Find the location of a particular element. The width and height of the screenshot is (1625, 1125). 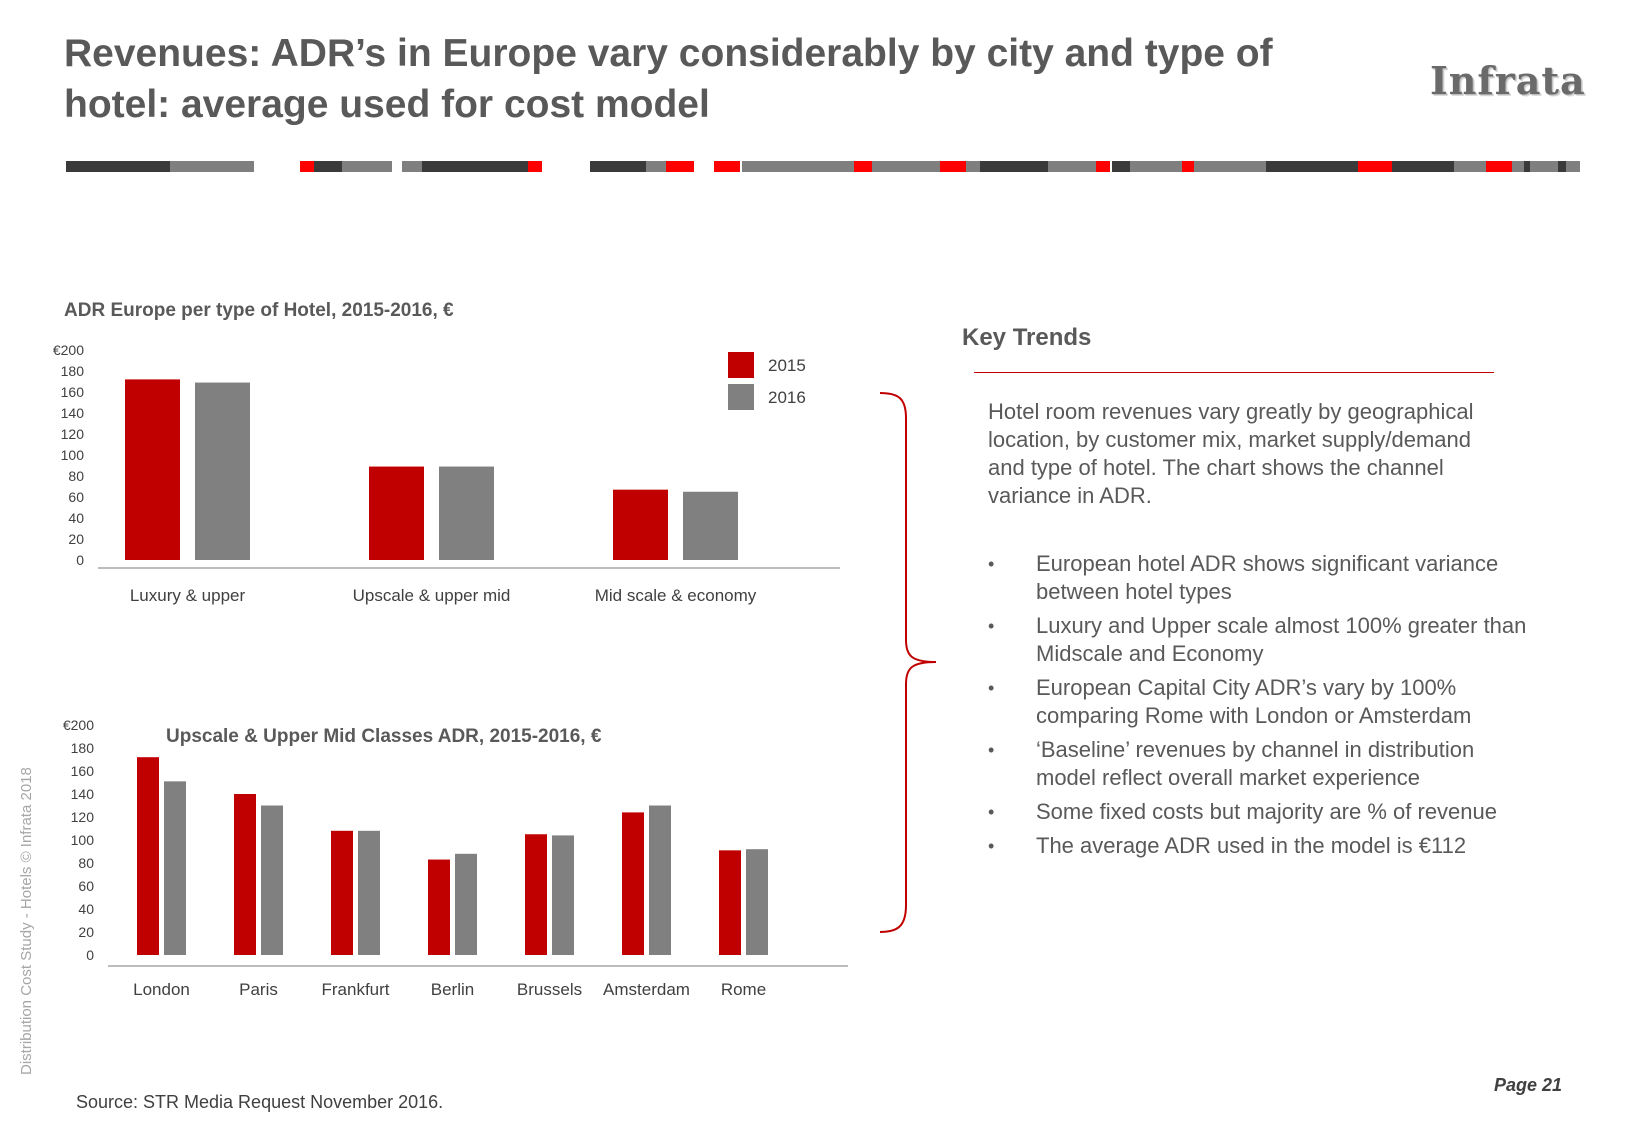

bar-2016-brussels is located at coordinates (563, 895).